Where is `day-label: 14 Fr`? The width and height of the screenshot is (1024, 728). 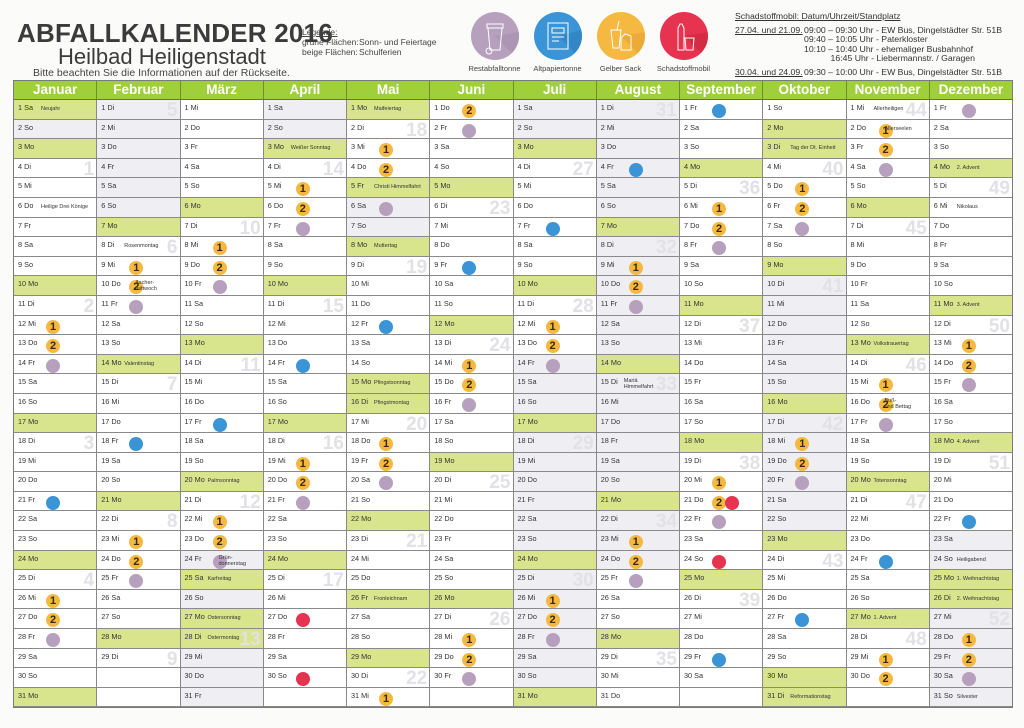 day-label: 14 Fr is located at coordinates (276, 362).